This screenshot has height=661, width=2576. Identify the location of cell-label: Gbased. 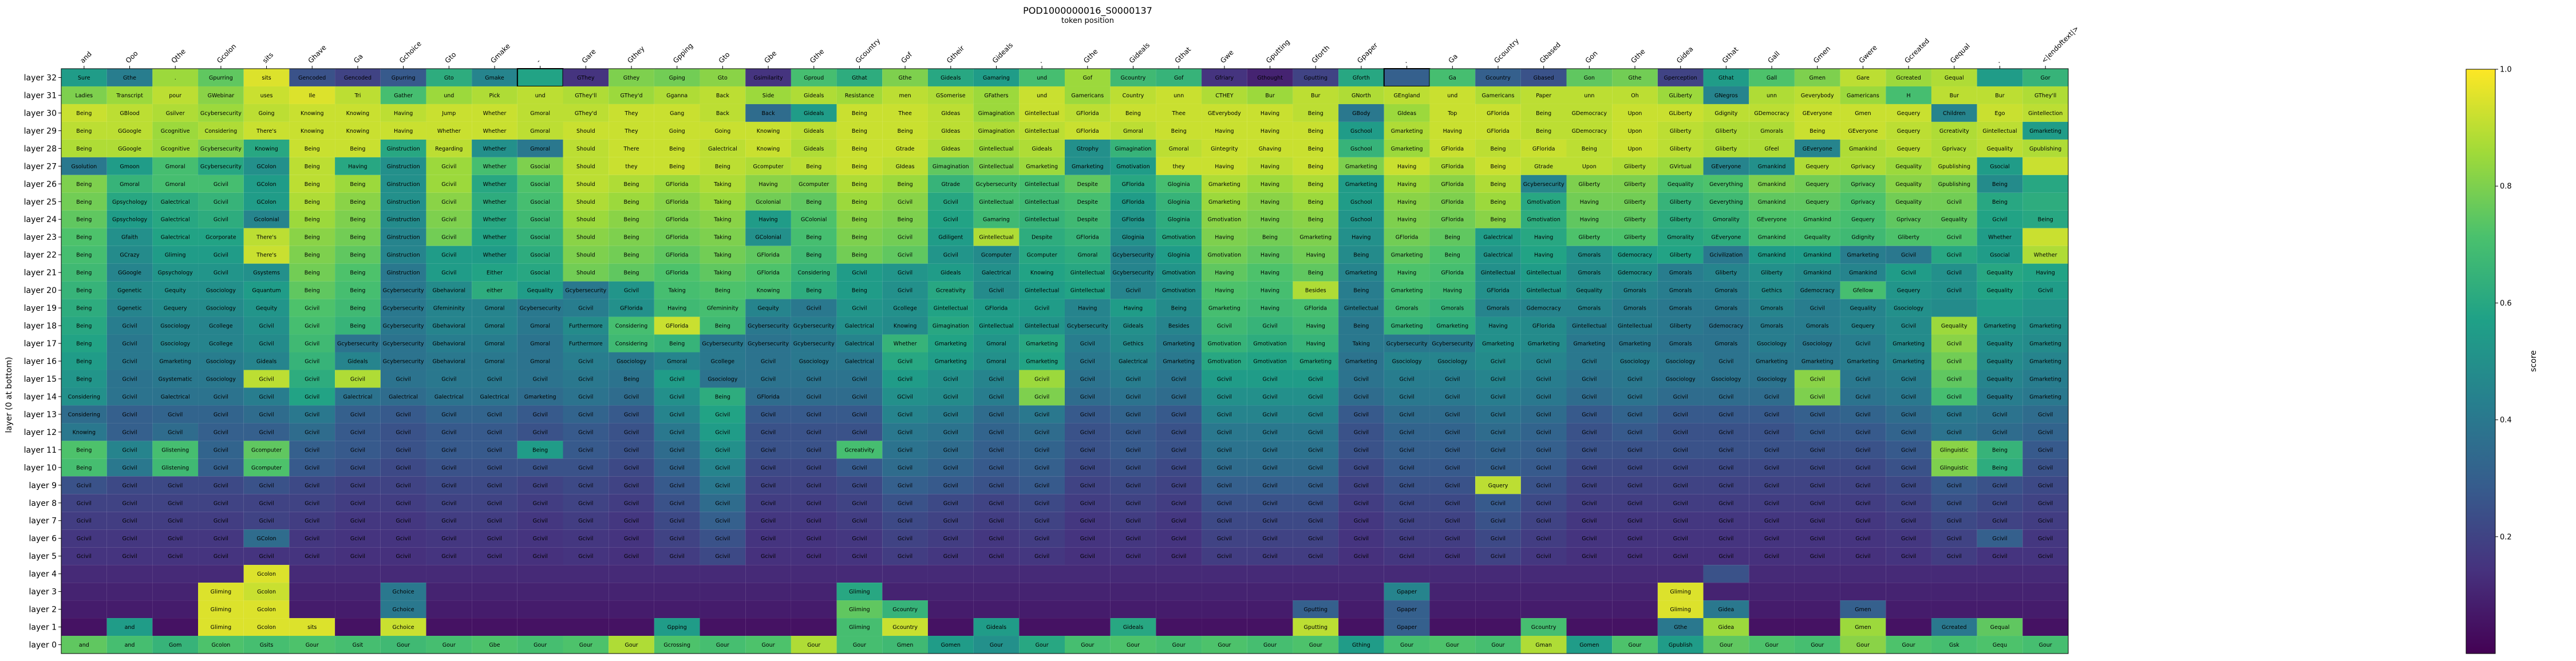
(1544, 78).